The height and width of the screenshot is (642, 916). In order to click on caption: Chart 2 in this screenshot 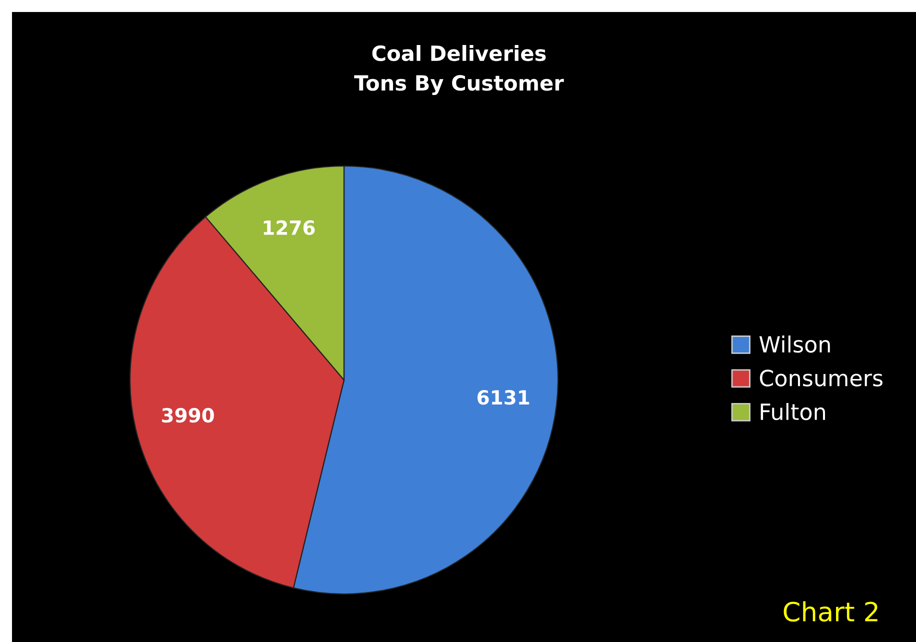, I will do `click(831, 611)`.